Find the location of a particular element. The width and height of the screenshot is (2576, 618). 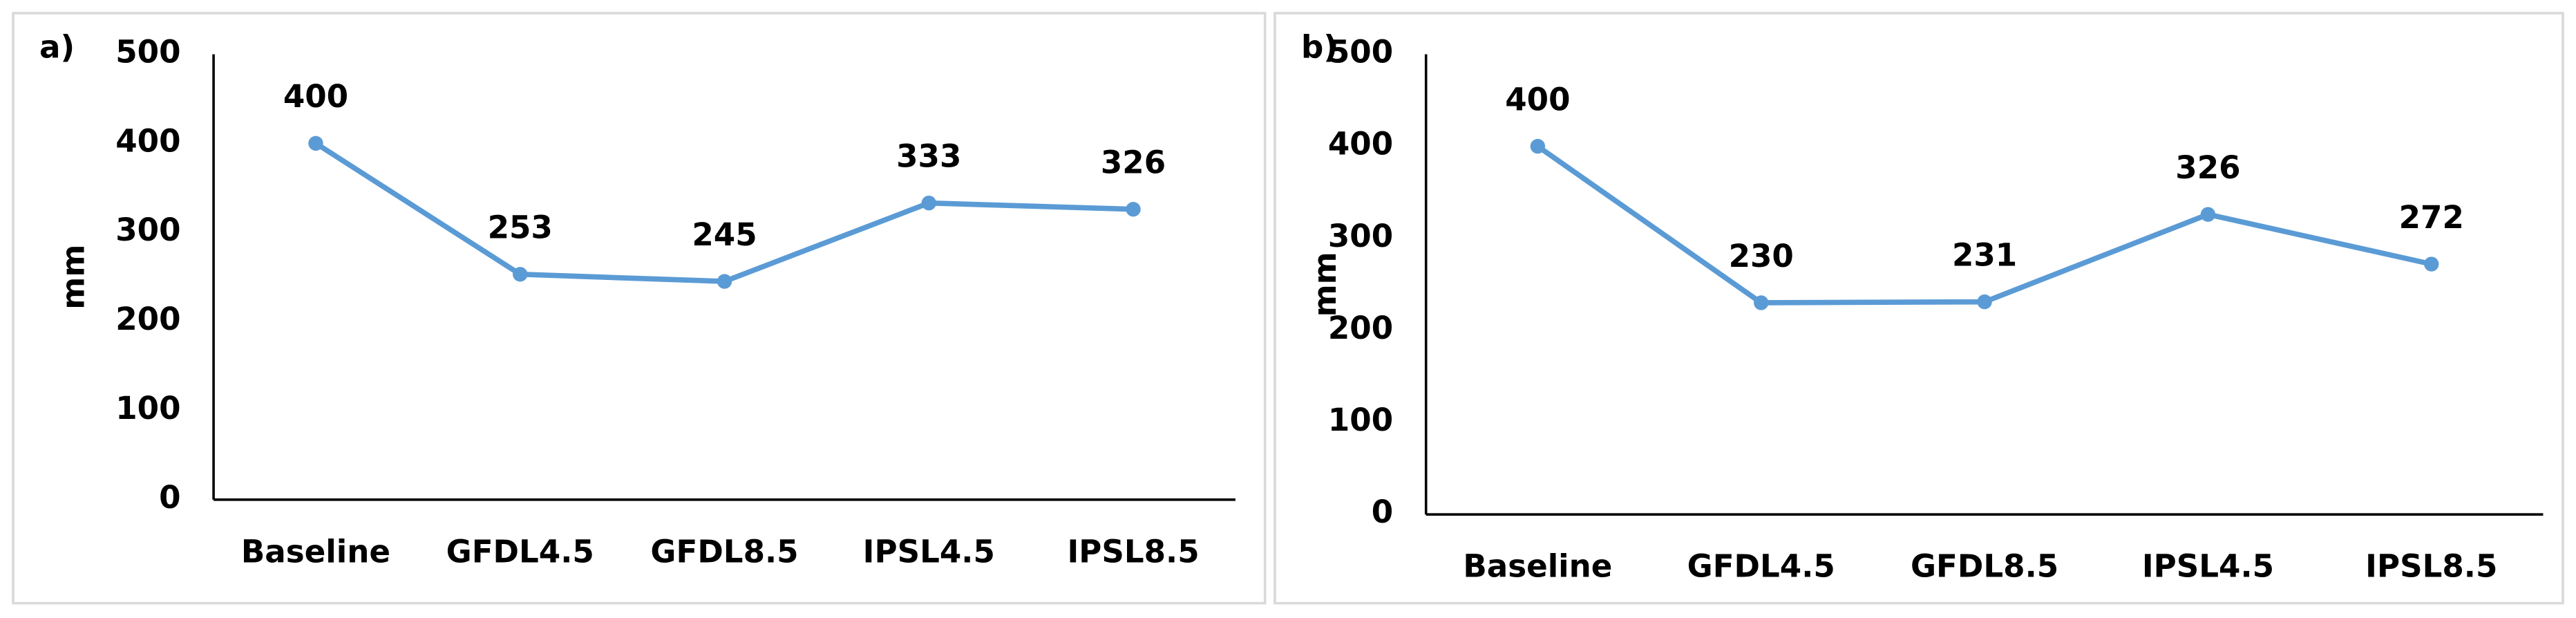

data-label: 230 is located at coordinates (1761, 256).